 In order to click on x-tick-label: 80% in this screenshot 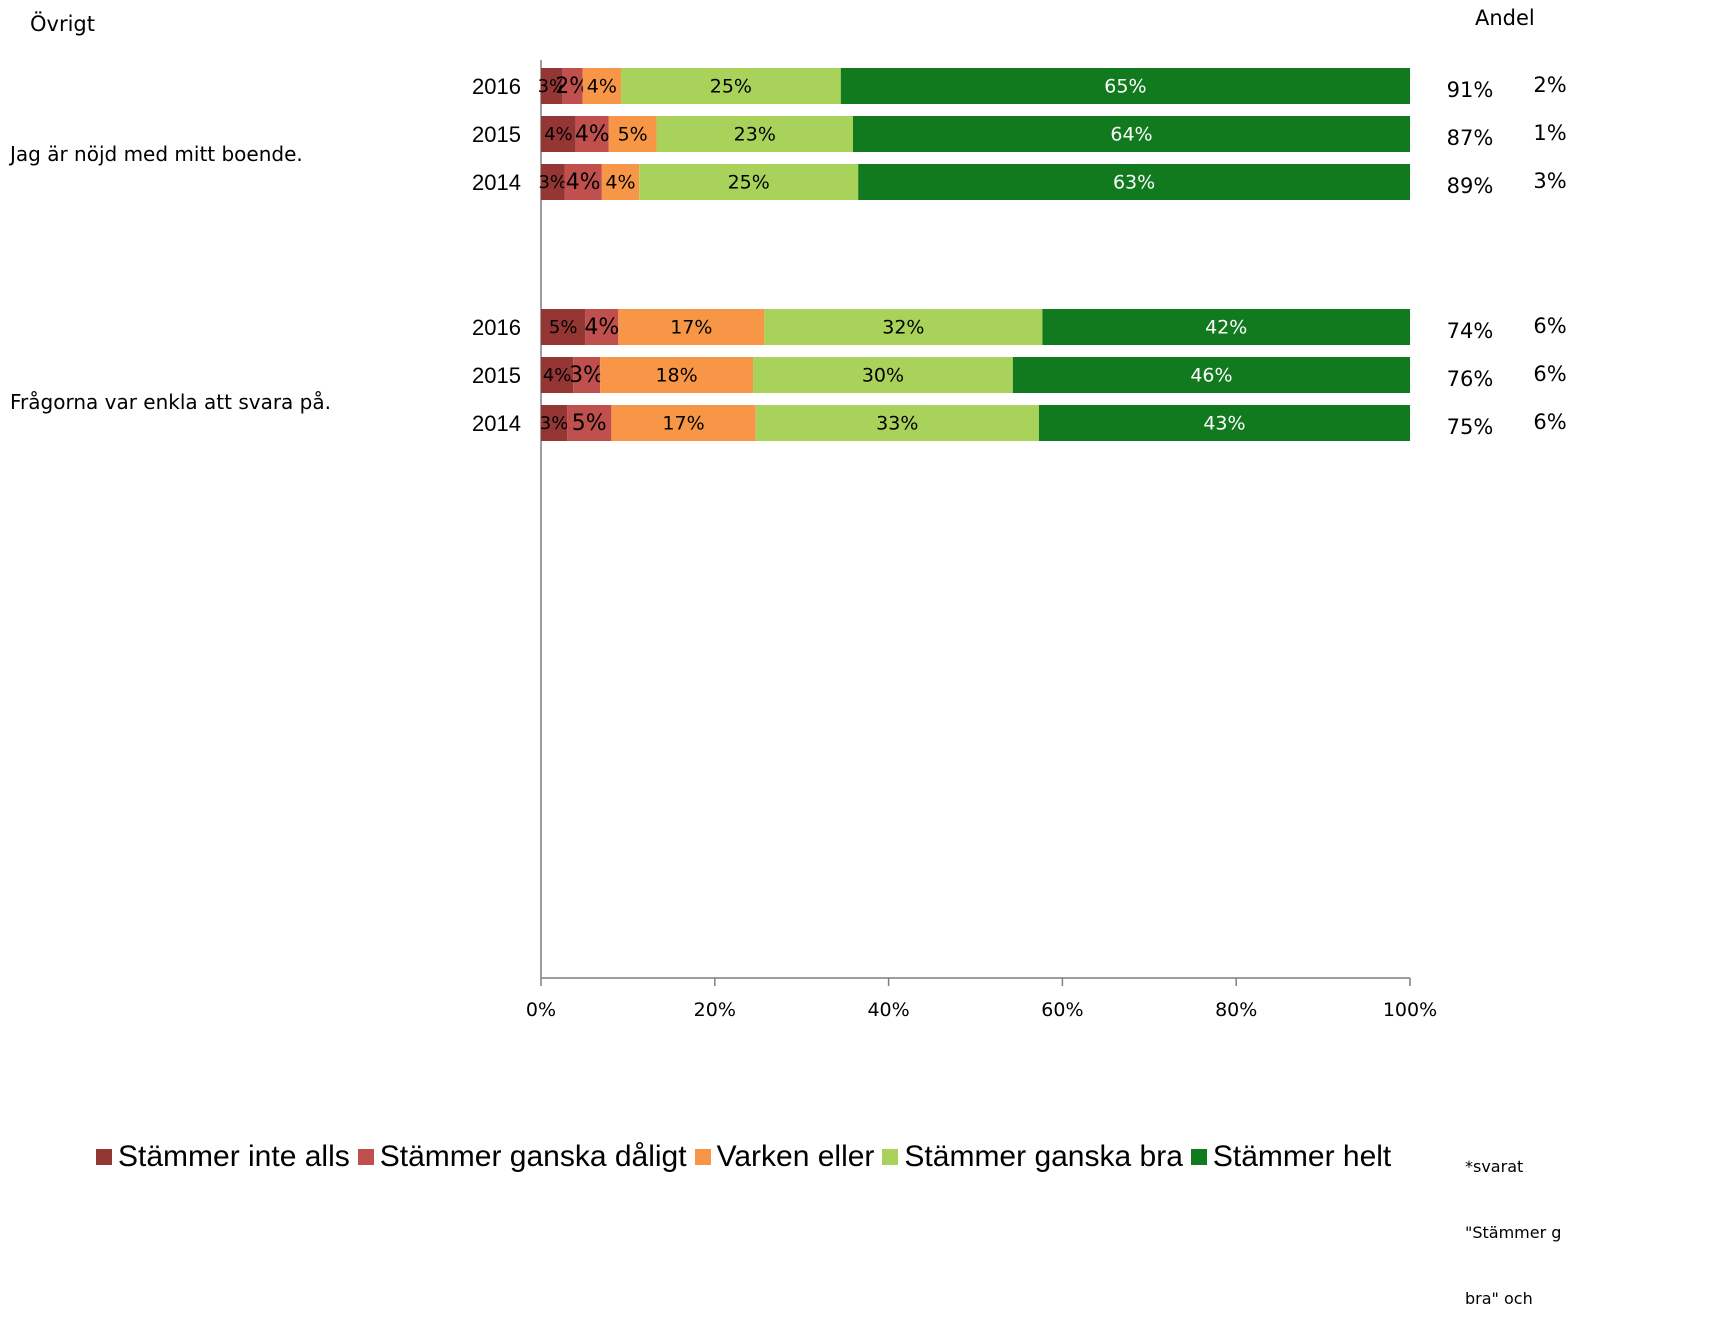, I will do `click(1236, 1010)`.